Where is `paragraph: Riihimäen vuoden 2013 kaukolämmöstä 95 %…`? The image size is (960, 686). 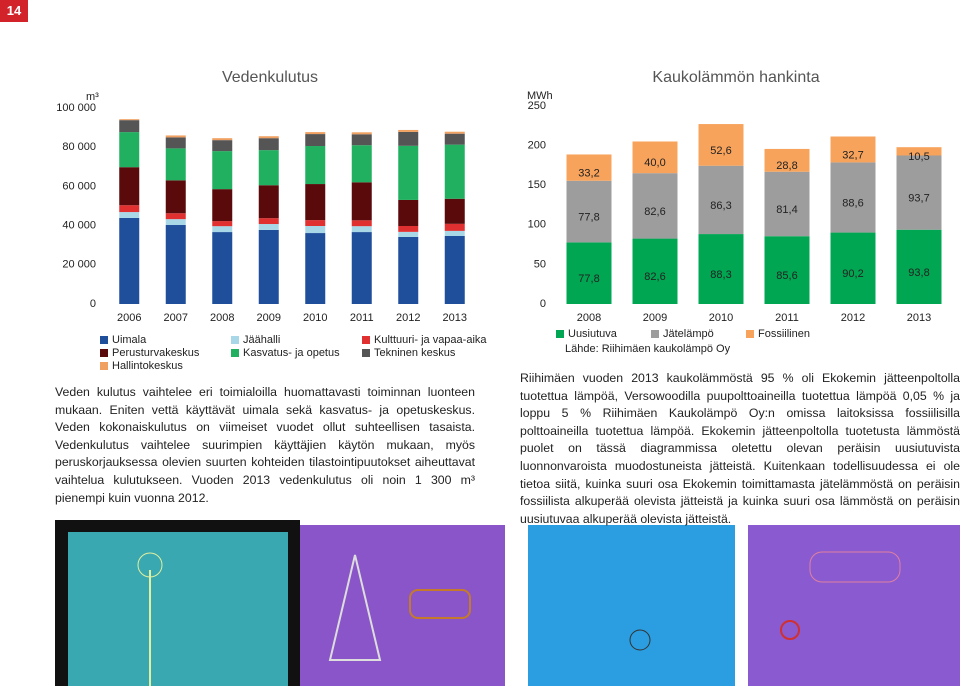 paragraph: Riihimäen vuoden 2013 kaukolämmöstä 95 %… is located at coordinates (740, 448).